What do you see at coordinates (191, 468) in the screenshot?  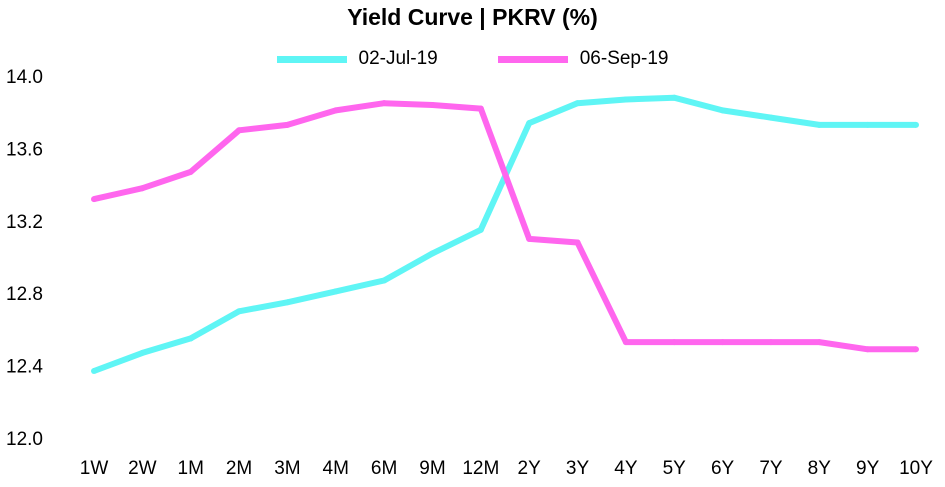 I see `x-tick-label: 1M` at bounding box center [191, 468].